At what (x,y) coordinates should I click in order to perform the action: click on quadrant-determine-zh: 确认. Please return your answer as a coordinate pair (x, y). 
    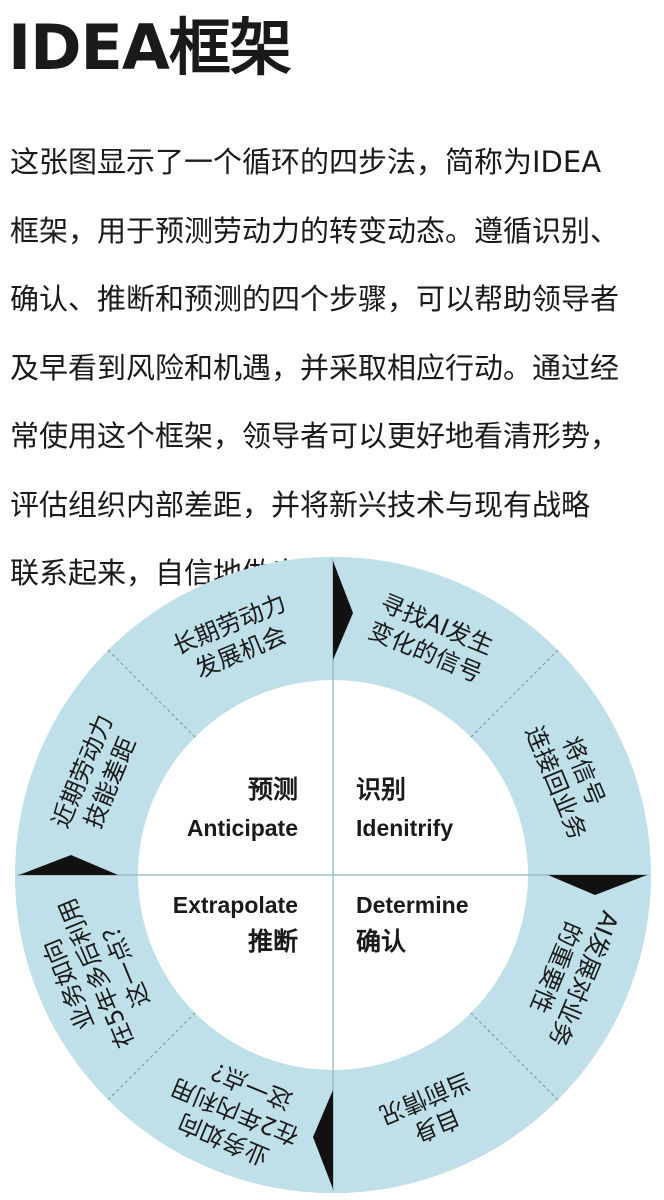
    Looking at the image, I should click on (381, 941).